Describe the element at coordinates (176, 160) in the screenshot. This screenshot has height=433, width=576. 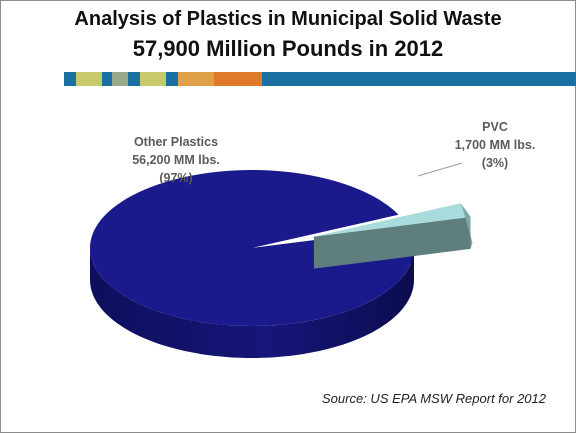
I see `other-plastics-value-label: 56,200 MM lbs.` at that location.